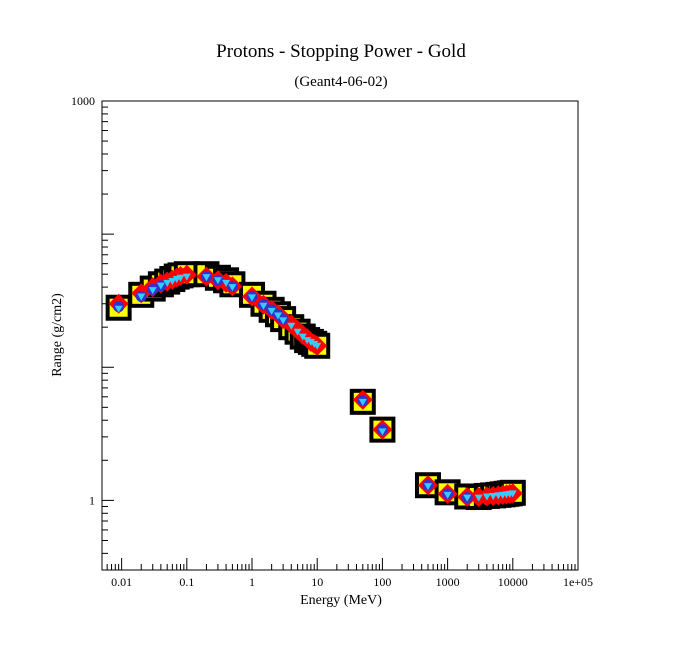 The image size is (680, 670). What do you see at coordinates (382, 582) in the screenshot?
I see `x-tick-label: 100` at bounding box center [382, 582].